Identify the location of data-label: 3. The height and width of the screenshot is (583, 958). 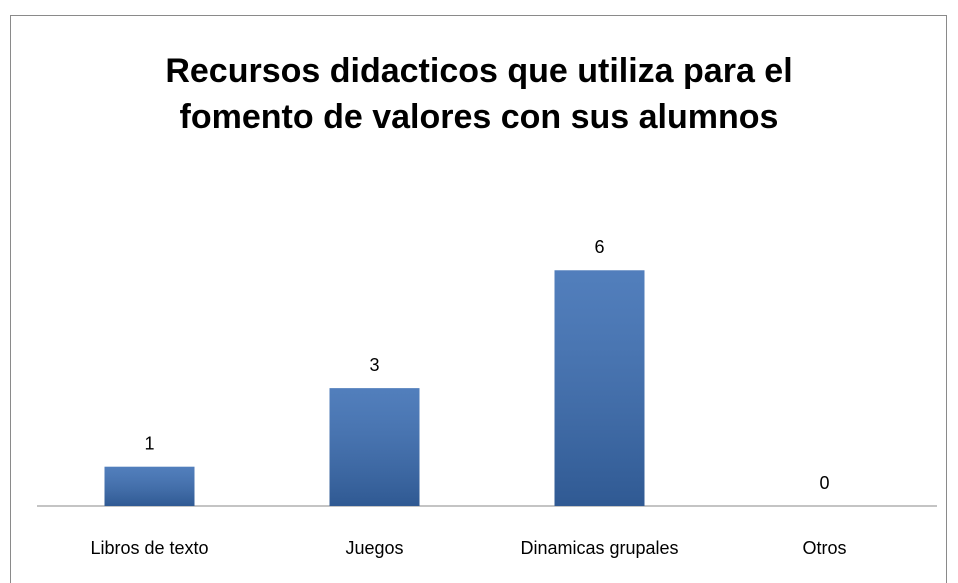
(374, 365).